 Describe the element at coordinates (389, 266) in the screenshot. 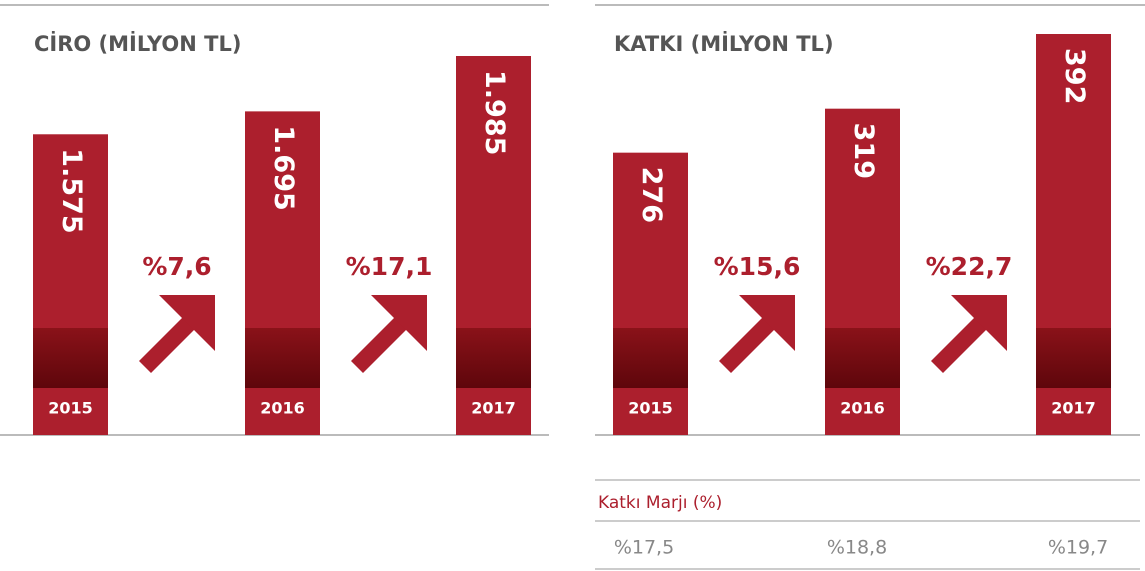

I see `growth-label: %17,1` at that location.